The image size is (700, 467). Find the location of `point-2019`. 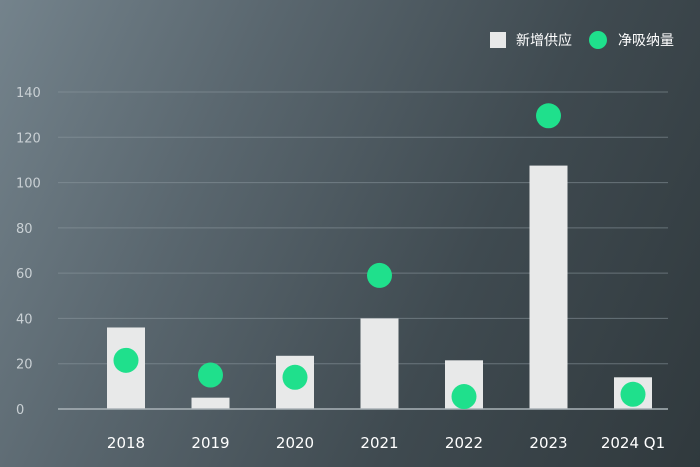

point-2019 is located at coordinates (210, 375).